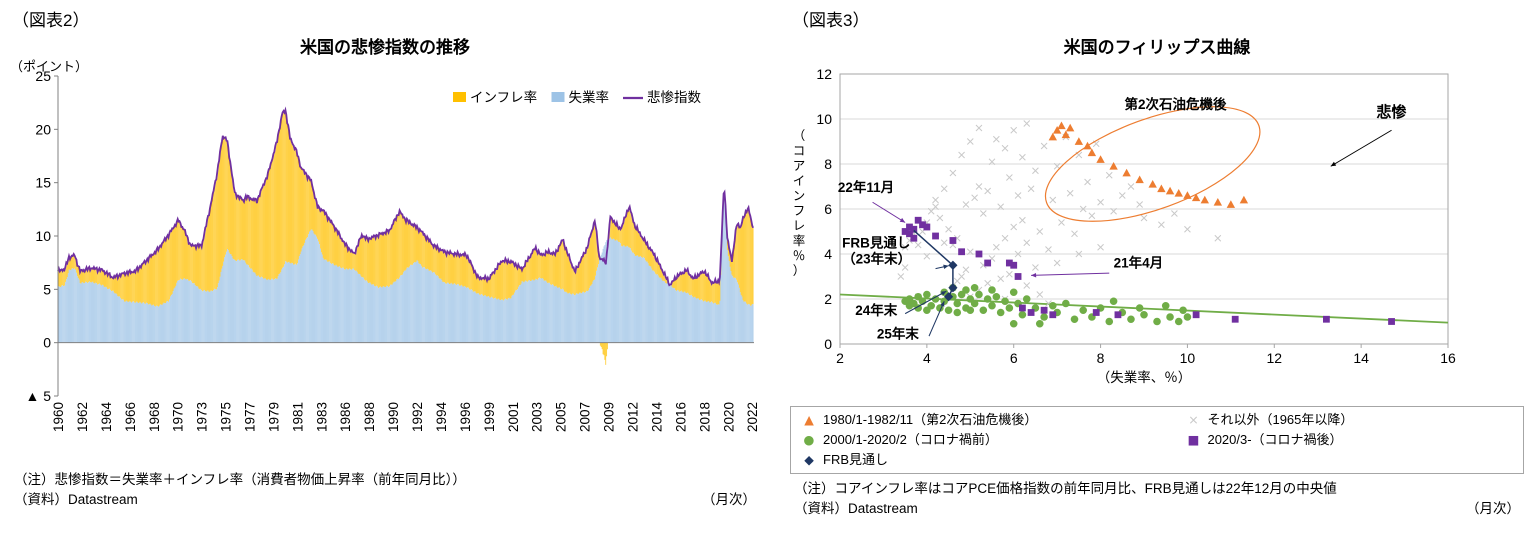 Image resolution: width=1532 pixels, height=555 pixels. I want to click on legend-item-other: × それ以外（1965年以降）, so click(1349, 420).